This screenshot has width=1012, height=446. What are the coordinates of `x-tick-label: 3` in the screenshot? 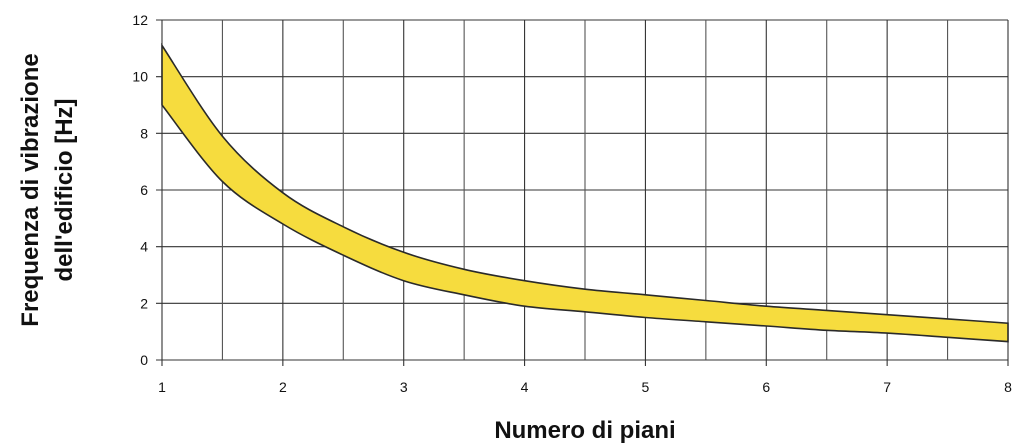 It's located at (404, 387).